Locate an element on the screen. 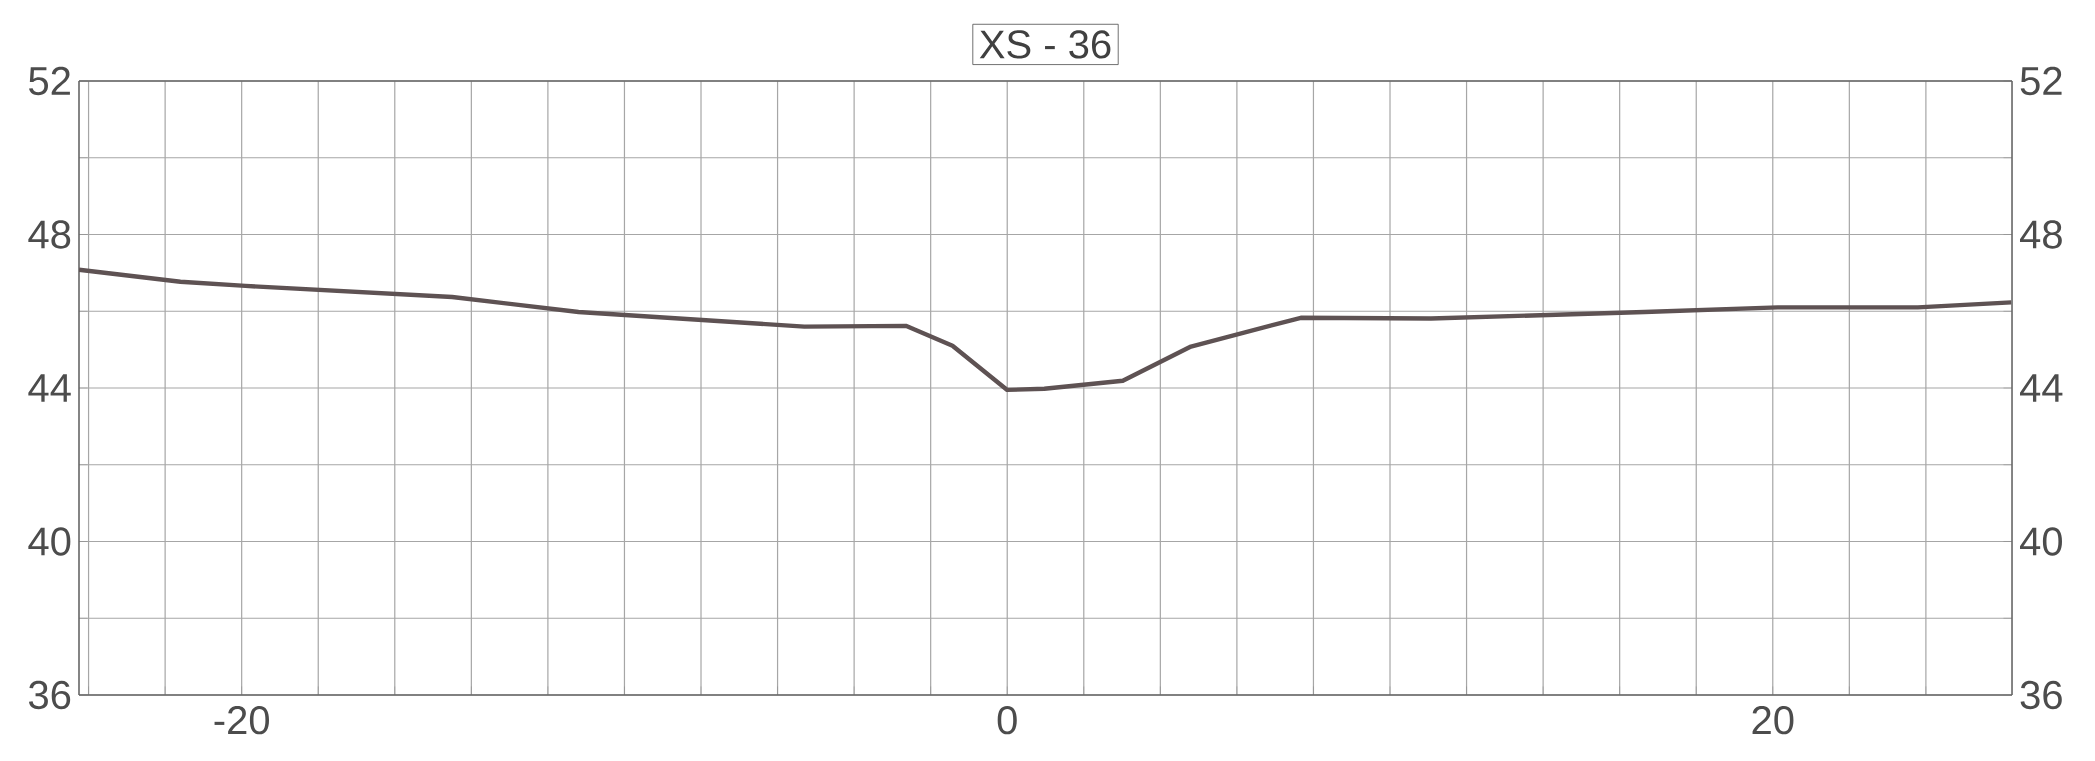 This screenshot has height=761, width=2095. y-tick-label: 36 is located at coordinates (49, 695).